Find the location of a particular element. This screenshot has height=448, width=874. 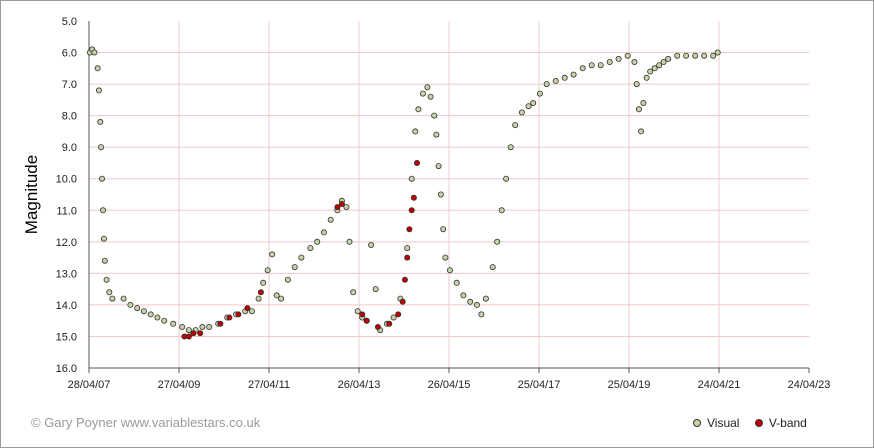

x-tick-label: 28/04/07 is located at coordinates (89, 385).